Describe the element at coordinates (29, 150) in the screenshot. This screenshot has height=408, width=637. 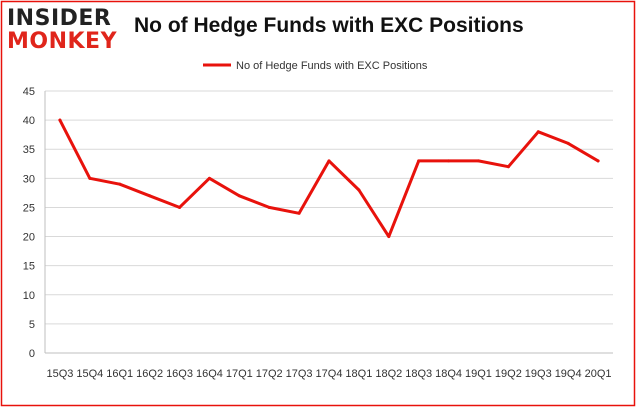
I see `y-tick-label: 35` at that location.